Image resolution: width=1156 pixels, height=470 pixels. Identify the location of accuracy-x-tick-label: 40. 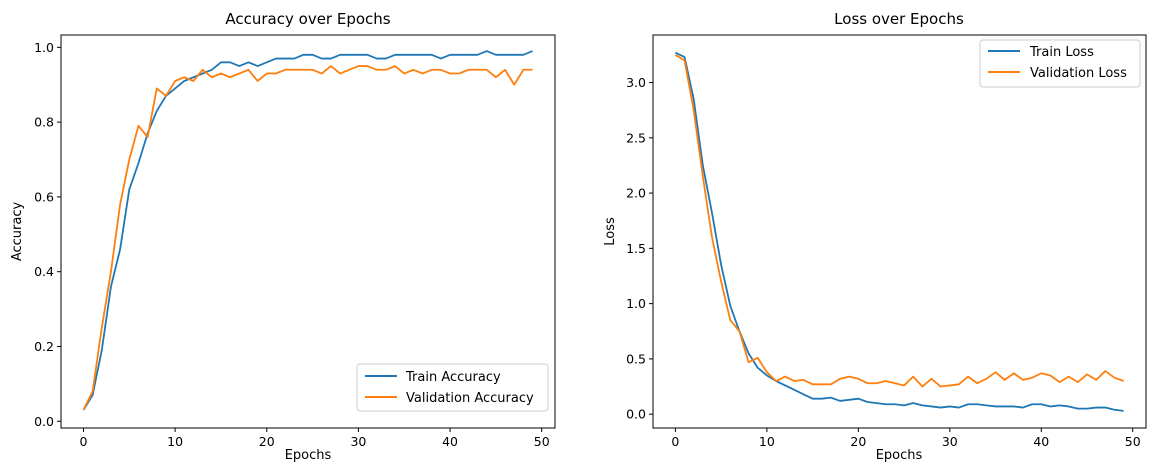
(450, 441).